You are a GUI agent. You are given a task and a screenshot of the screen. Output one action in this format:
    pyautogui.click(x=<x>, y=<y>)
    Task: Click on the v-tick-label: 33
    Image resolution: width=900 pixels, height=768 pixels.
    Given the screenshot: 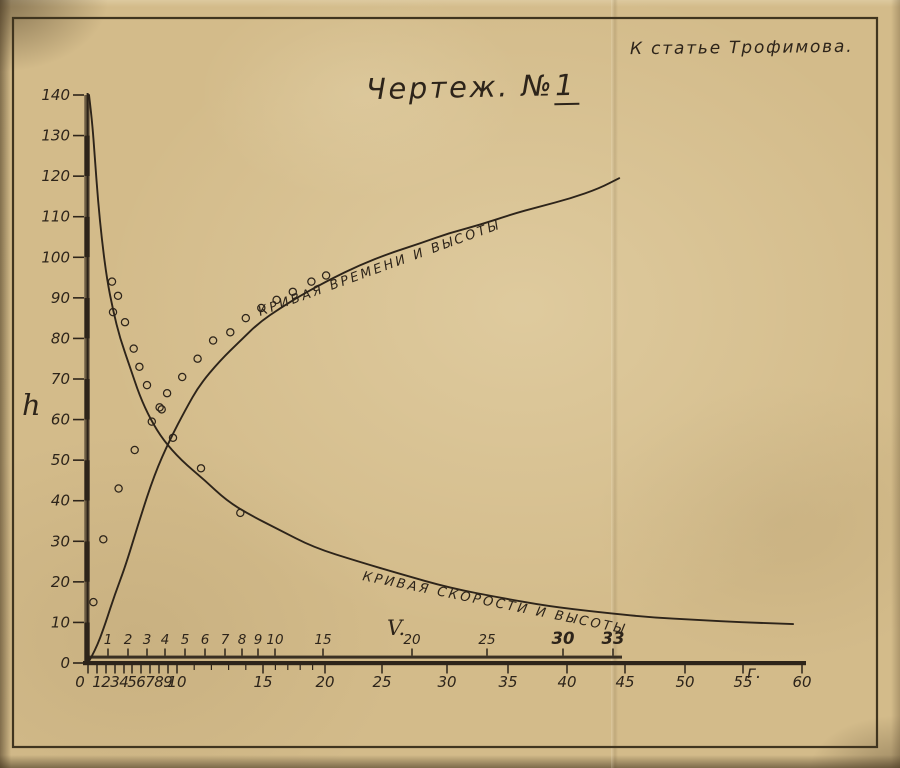 What is the action you would take?
    pyautogui.click(x=613, y=638)
    